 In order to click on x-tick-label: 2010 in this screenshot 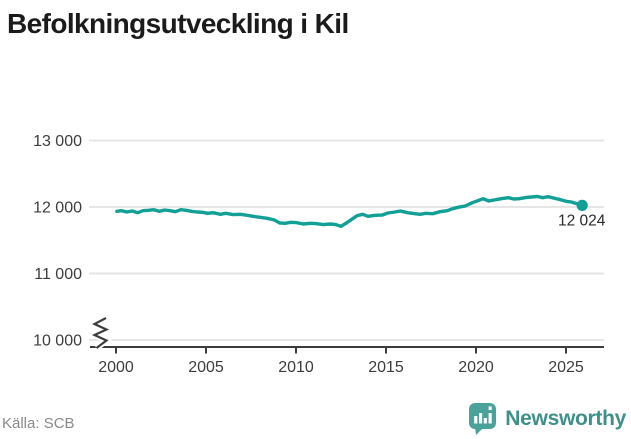, I will do `click(296, 367)`.